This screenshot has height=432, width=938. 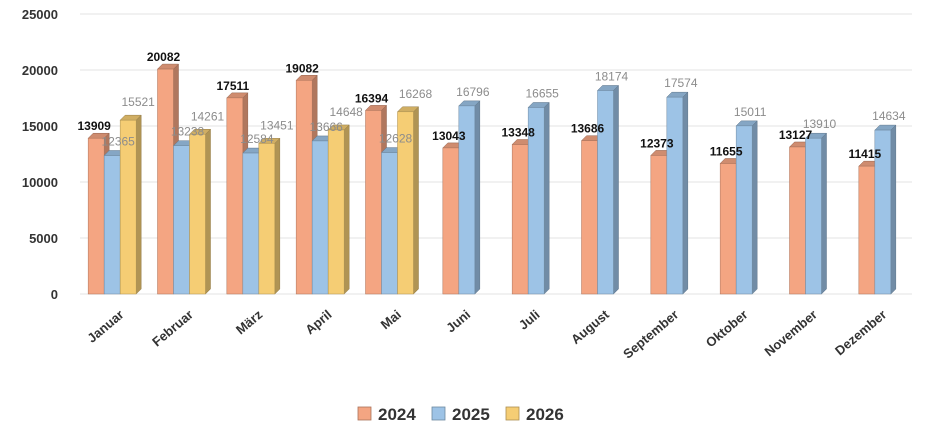 I want to click on bar-2024-August, so click(x=589, y=217).